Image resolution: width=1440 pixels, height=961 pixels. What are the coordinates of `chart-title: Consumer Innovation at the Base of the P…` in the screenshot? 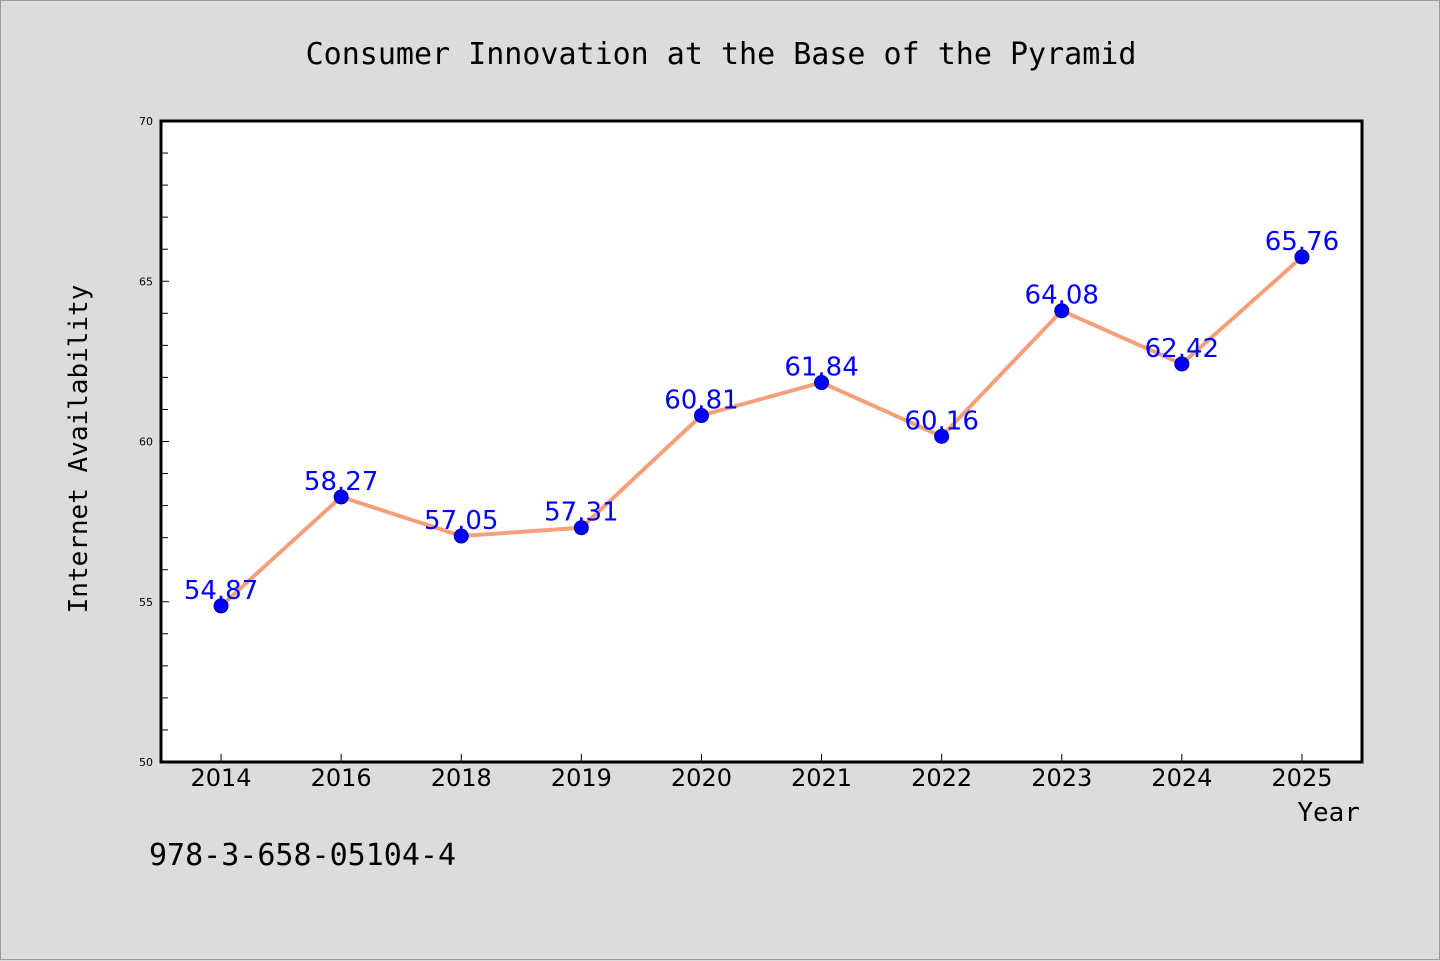 It's located at (721, 54).